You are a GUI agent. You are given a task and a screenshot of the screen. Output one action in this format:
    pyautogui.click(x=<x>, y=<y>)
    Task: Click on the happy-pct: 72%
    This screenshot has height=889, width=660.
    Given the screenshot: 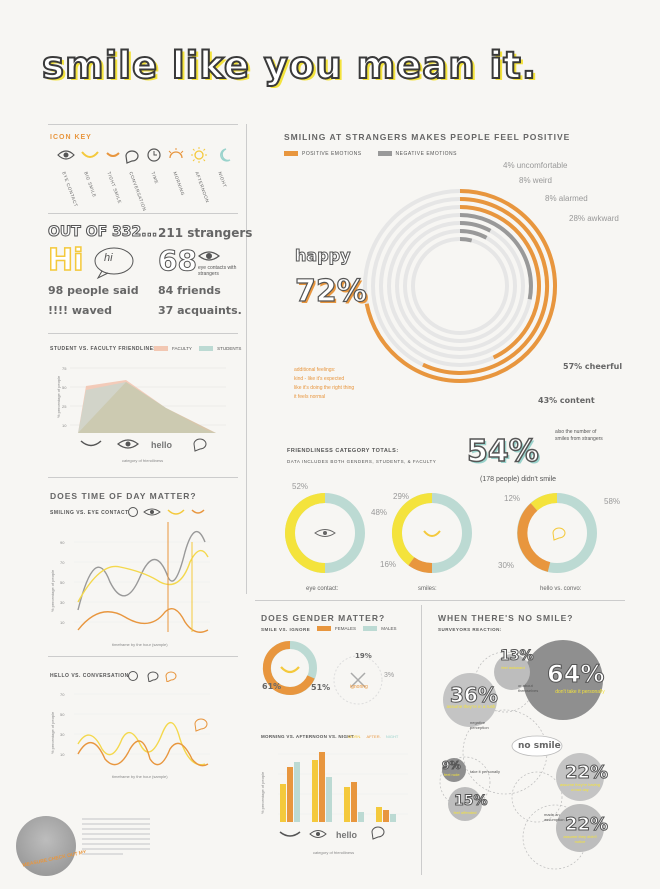 What is the action you would take?
    pyautogui.click(x=330, y=291)
    